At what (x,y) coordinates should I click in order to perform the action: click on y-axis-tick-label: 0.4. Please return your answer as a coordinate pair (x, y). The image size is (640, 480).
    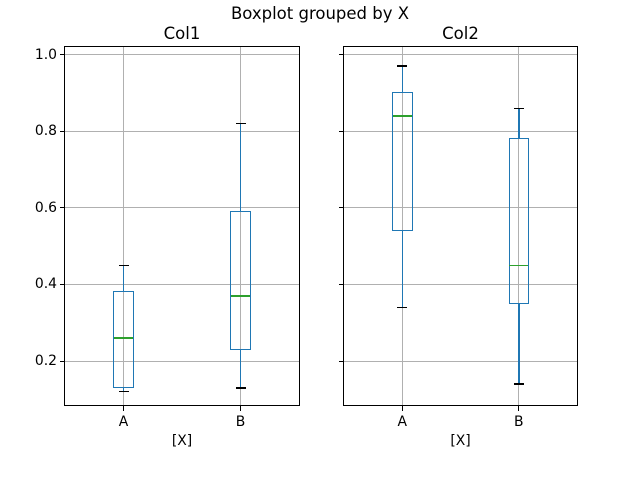
    Looking at the image, I should click on (45, 284).